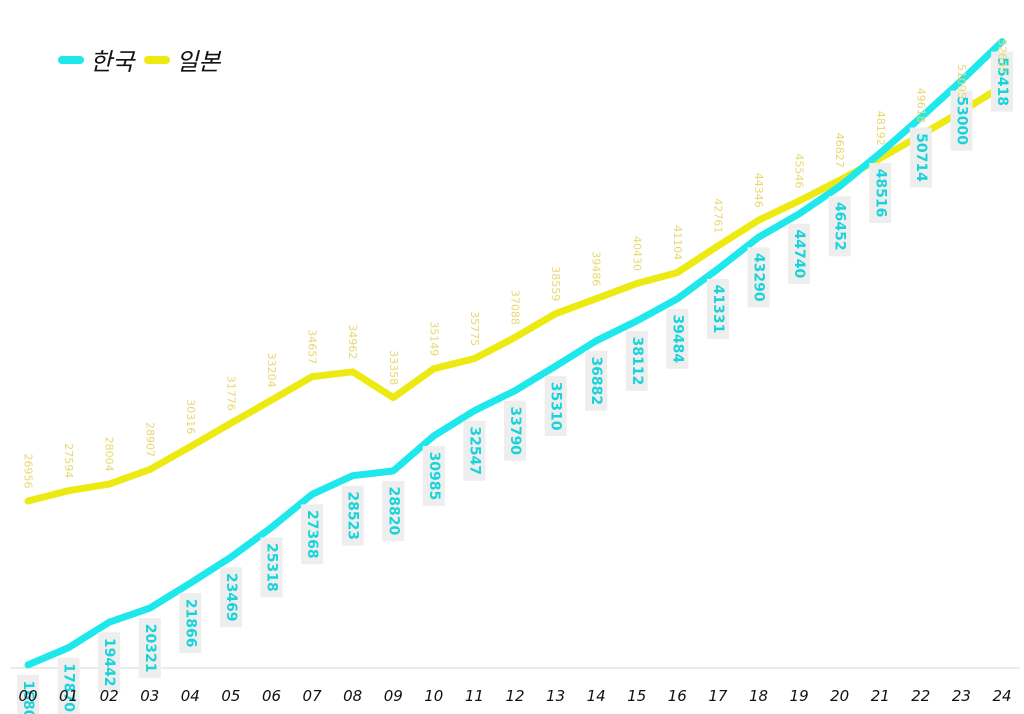 This screenshot has width=1024, height=714. I want to click on x-tick-label: 01, so click(68, 696).